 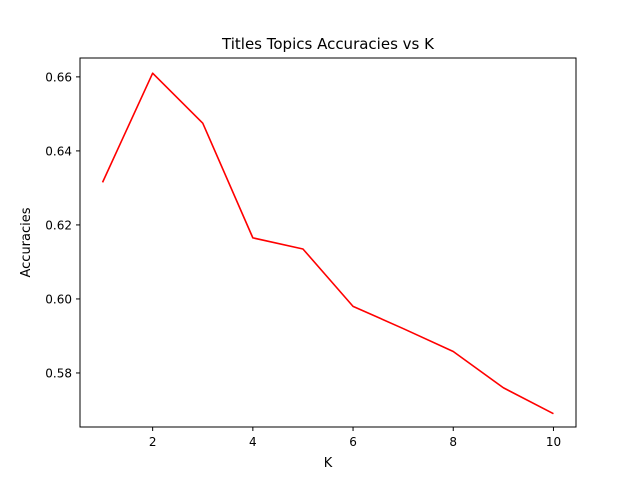 I want to click on y-tick-label: 0.64, so click(x=58, y=151).